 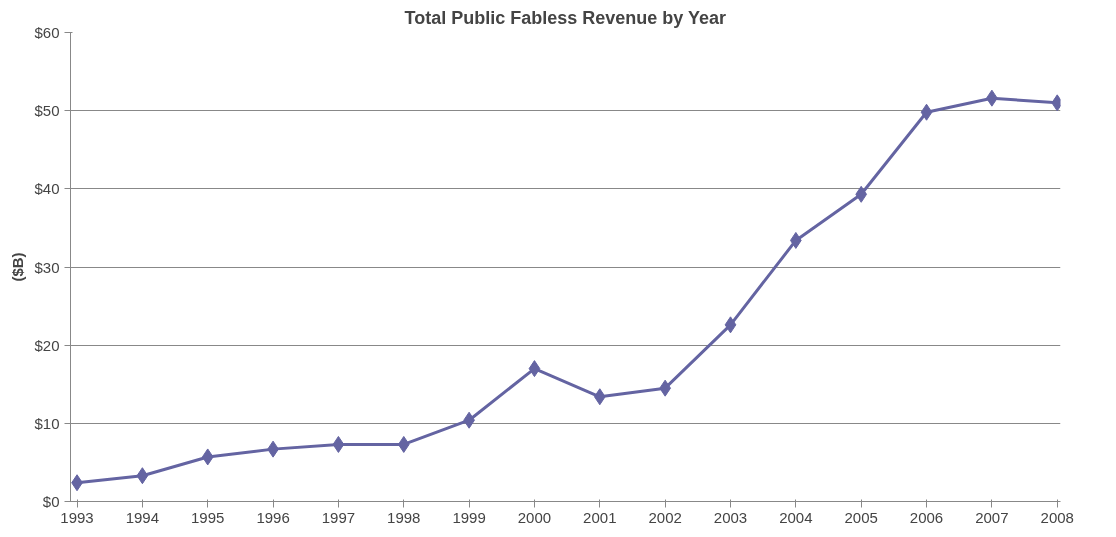 What do you see at coordinates (47, 111) in the screenshot?
I see `y-tick-label: $50` at bounding box center [47, 111].